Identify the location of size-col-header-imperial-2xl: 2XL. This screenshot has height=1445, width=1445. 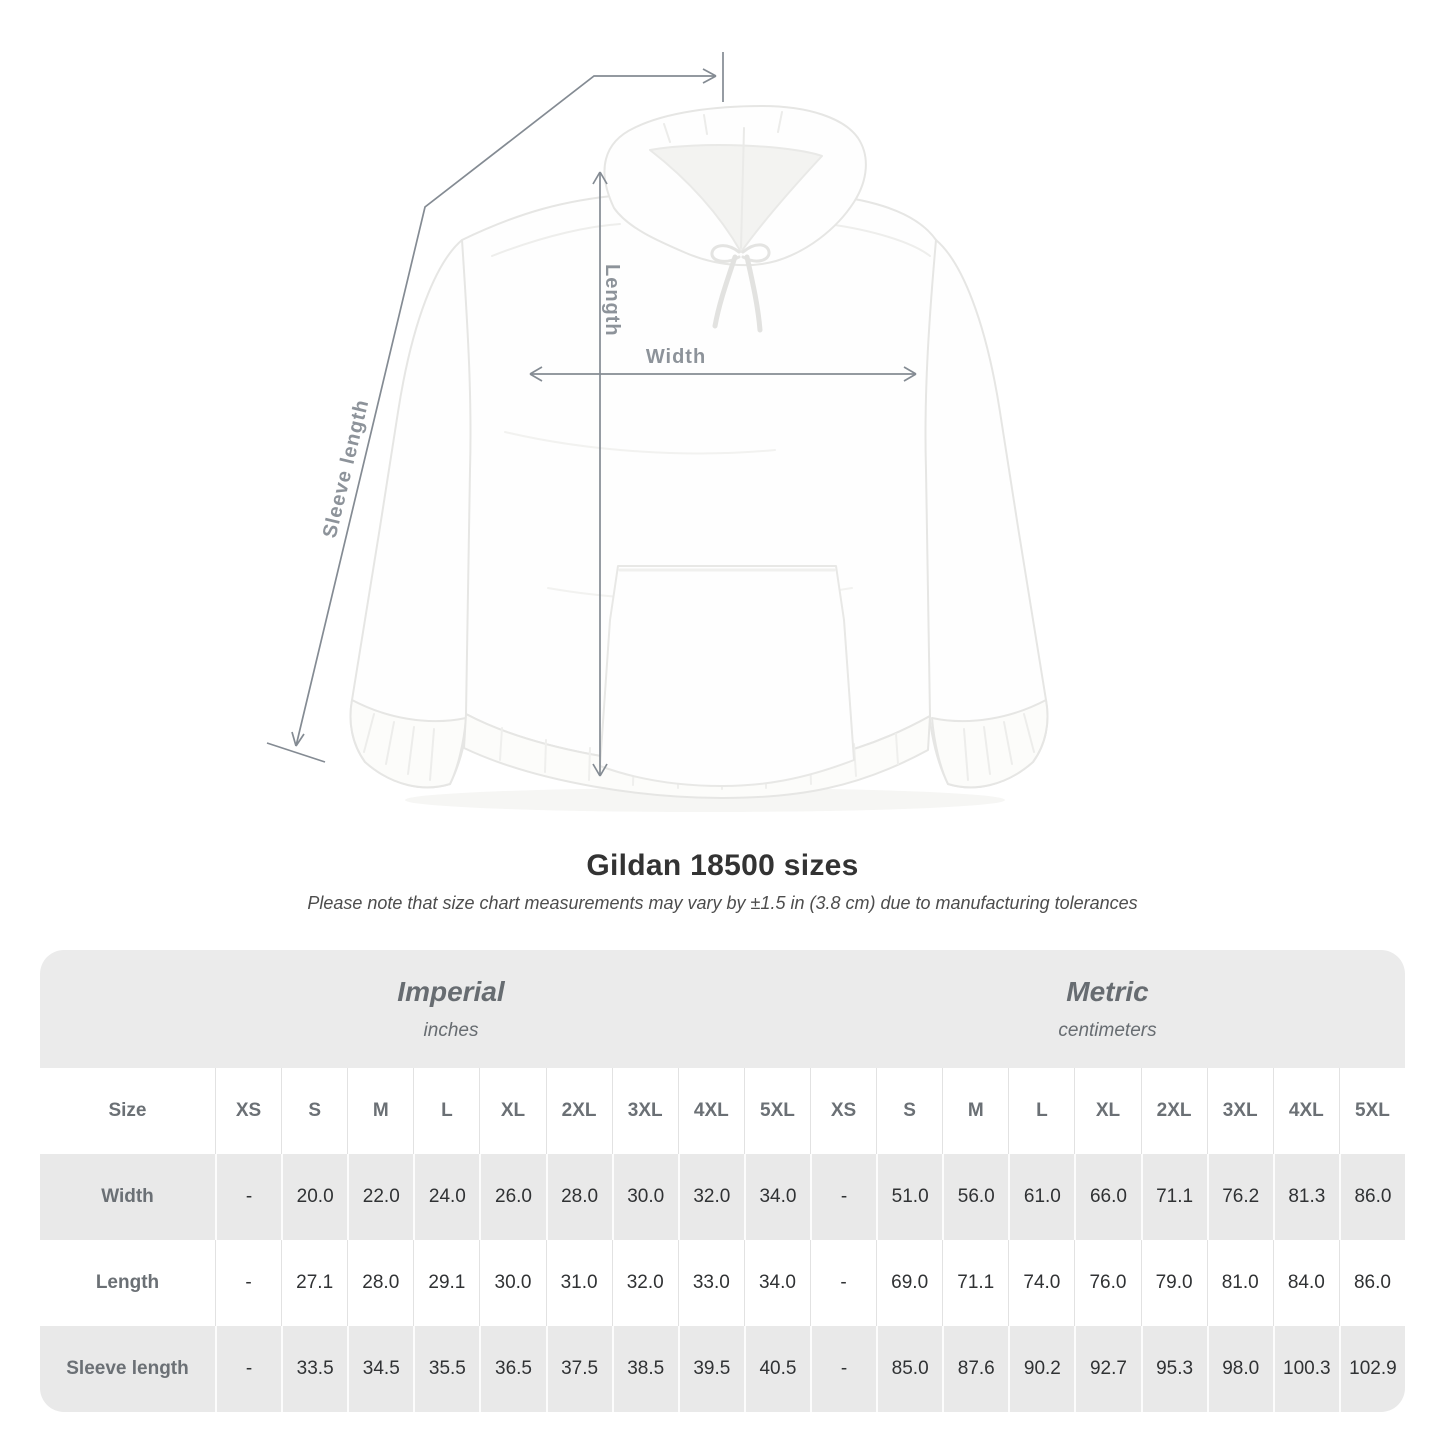
(578, 1111).